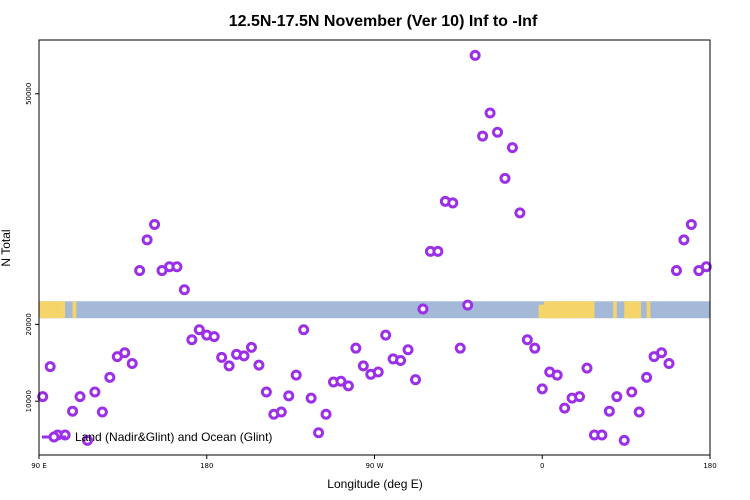  Describe the element at coordinates (32, 247) in the screenshot. I see `y-axis: 10000 20000 50000` at that location.